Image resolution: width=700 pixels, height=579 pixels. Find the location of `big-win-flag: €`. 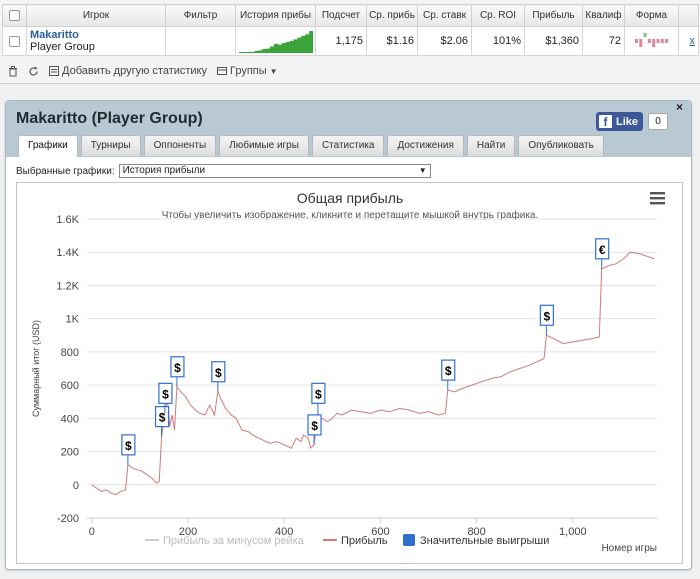

big-win-flag: € is located at coordinates (602, 253).